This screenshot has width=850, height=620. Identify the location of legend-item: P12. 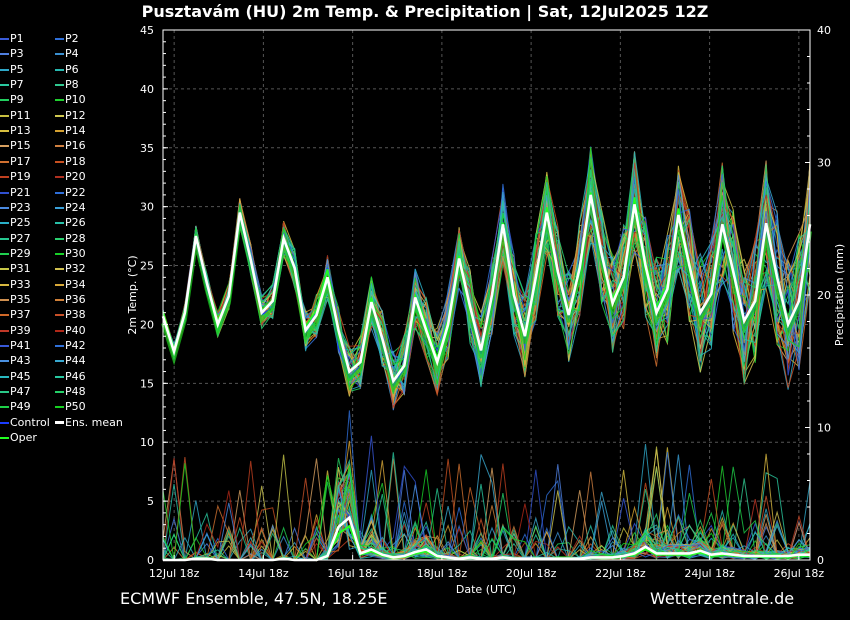
(70, 115).